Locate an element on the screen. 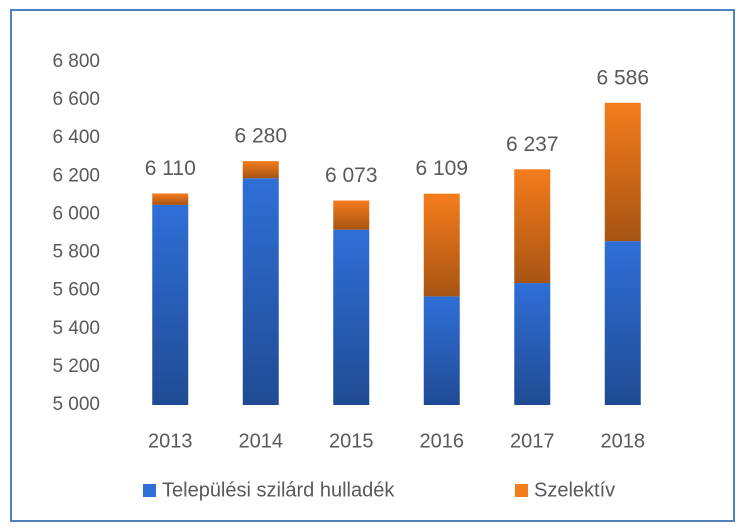  x-tick-label: 2016 is located at coordinates (442, 441).